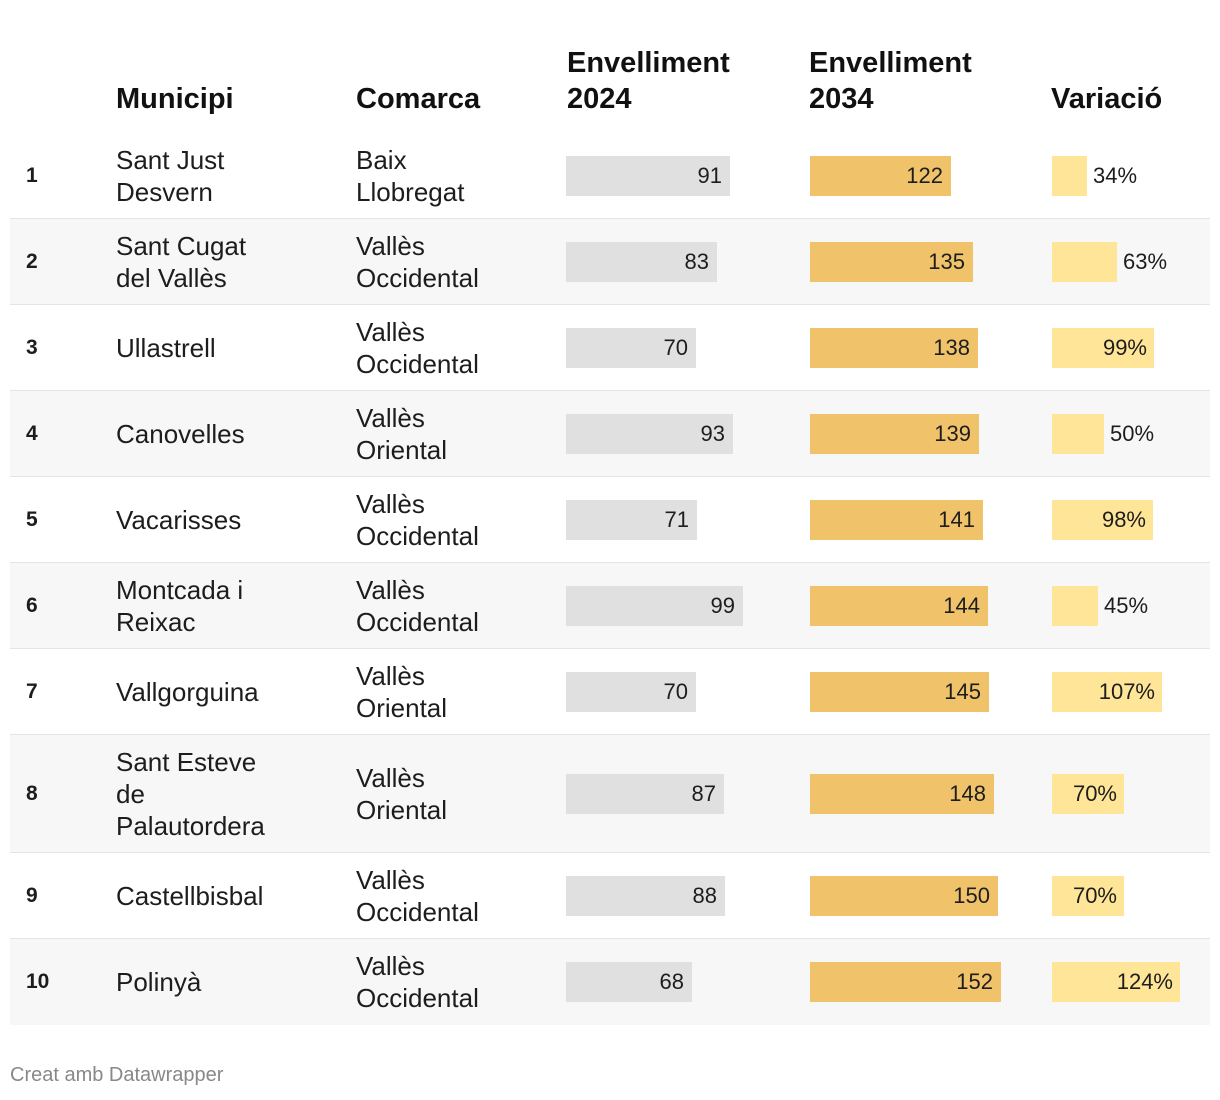 This screenshot has width=1220, height=1100. I want to click on bar-envelliment-2024: 68, so click(629, 982).